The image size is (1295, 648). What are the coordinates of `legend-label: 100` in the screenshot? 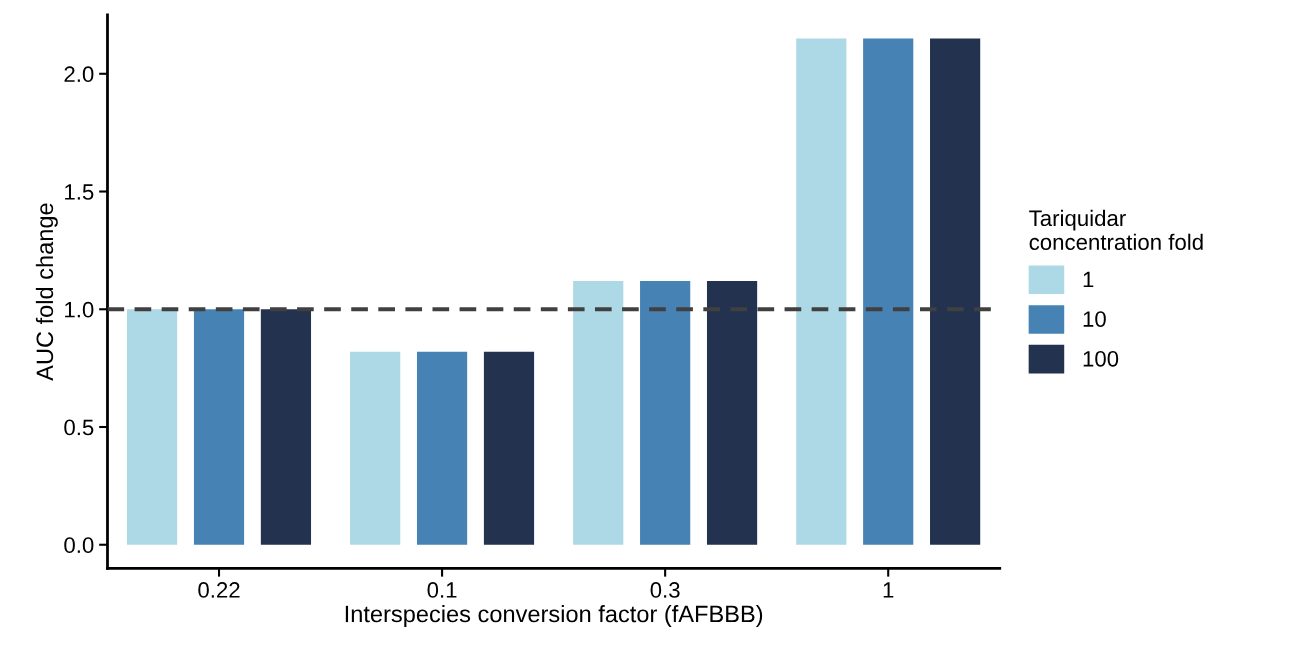 It's located at (1101, 358).